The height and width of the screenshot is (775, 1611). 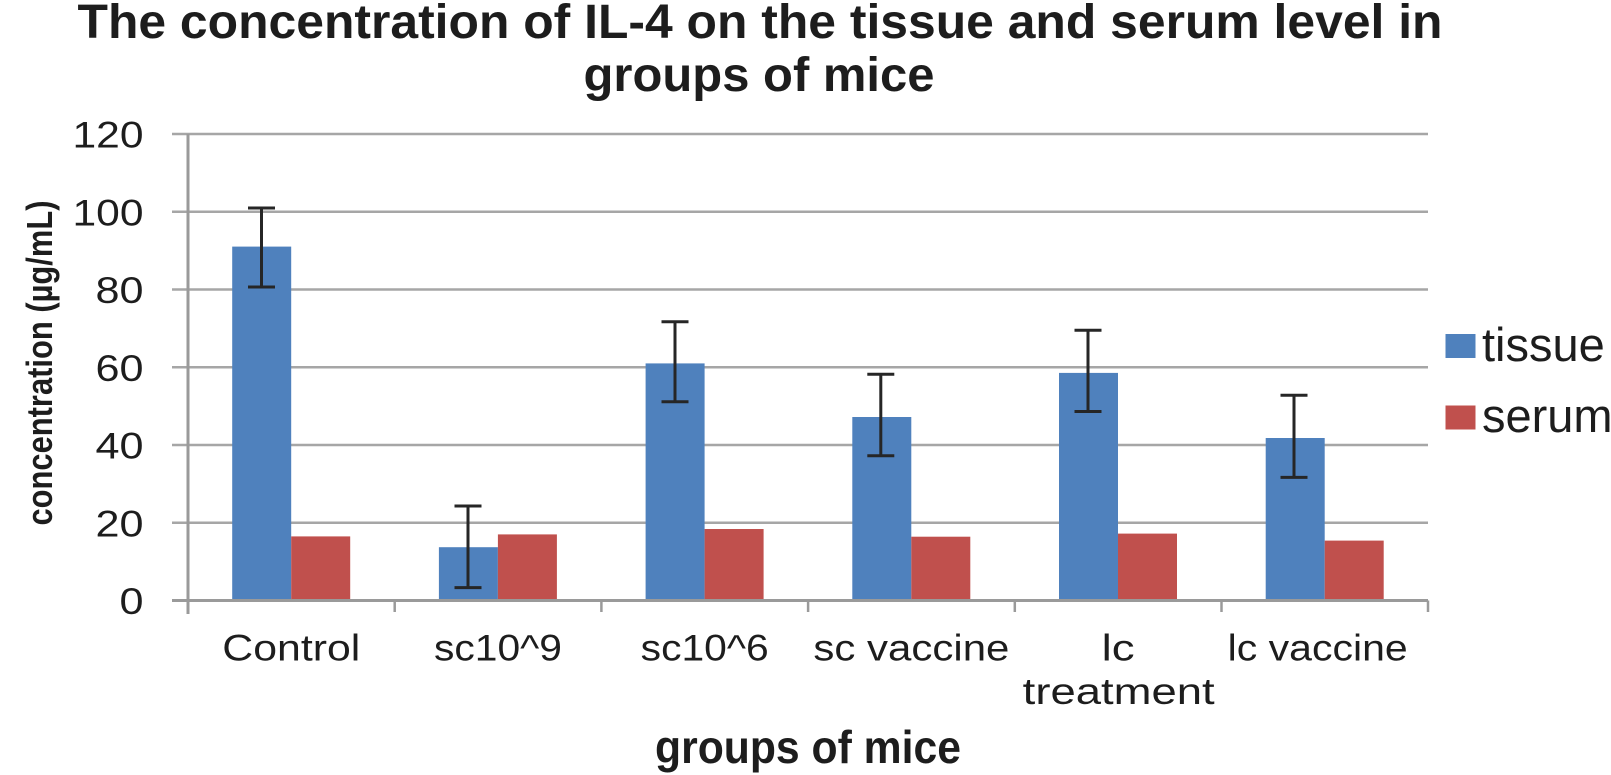 What do you see at coordinates (120, 368) in the screenshot?
I see `svg-text: 60` at bounding box center [120, 368].